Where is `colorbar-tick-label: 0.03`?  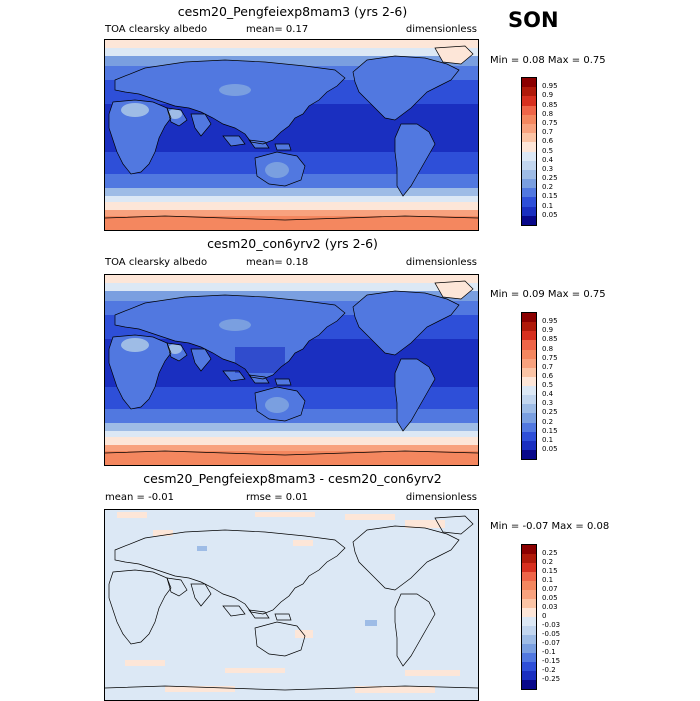
colorbar-tick-label: 0.03 is located at coordinates (550, 607).